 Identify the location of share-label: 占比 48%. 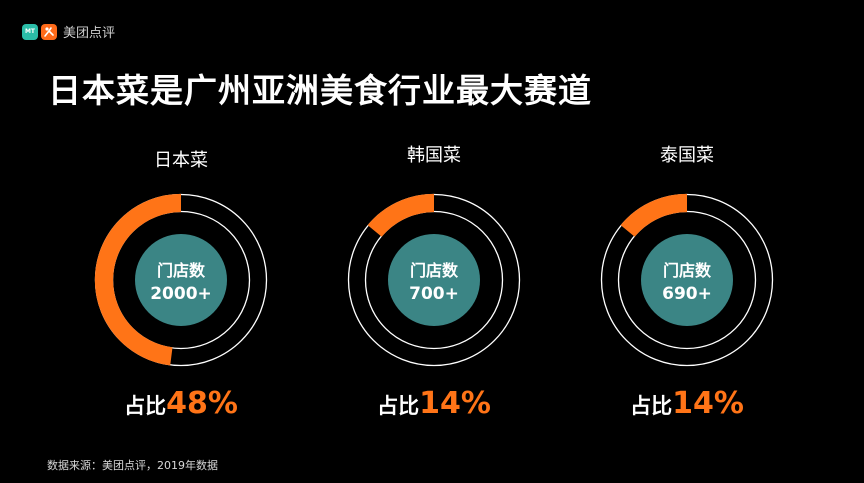
(181, 403).